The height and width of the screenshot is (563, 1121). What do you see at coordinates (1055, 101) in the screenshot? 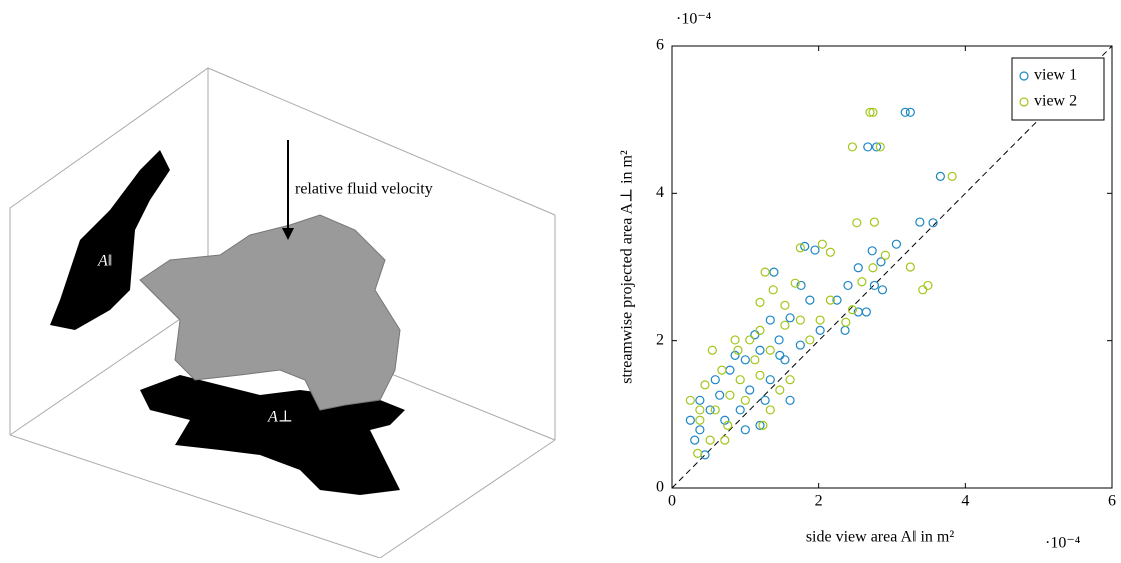
I see `legend-label: view 2` at bounding box center [1055, 101].